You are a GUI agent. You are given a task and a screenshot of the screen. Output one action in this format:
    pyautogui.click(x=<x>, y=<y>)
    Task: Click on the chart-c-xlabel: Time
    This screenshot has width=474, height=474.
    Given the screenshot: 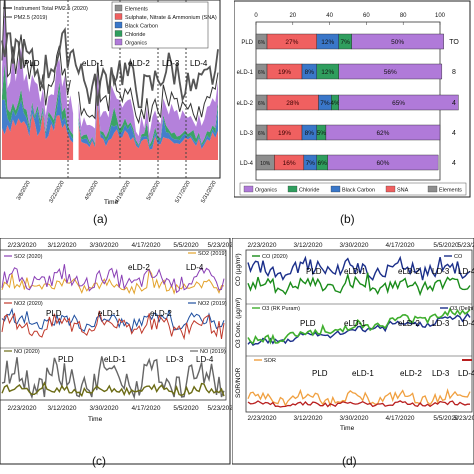 What is the action you would take?
    pyautogui.click(x=95, y=419)
    